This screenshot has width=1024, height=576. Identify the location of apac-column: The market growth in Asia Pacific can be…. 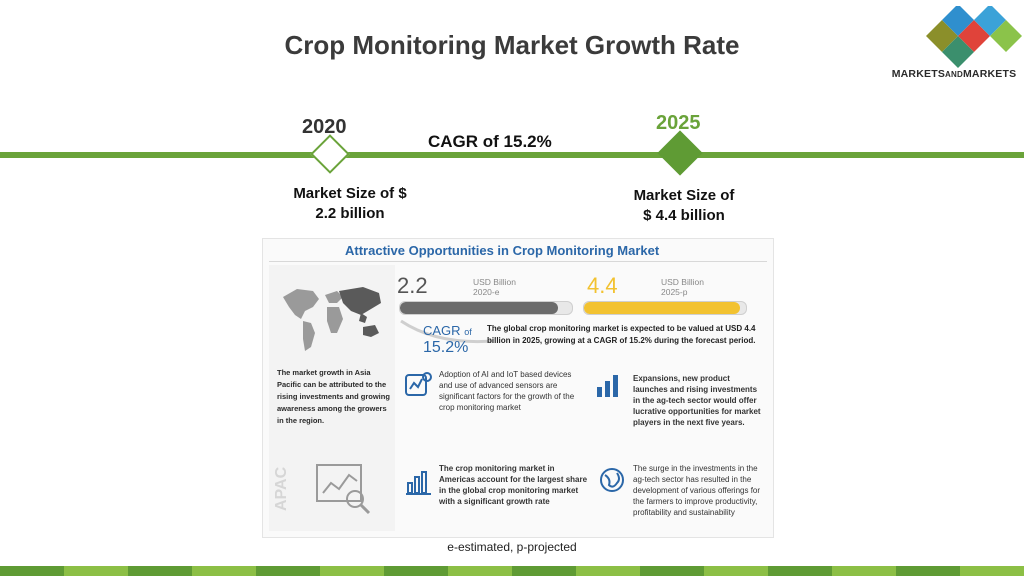
(332, 398).